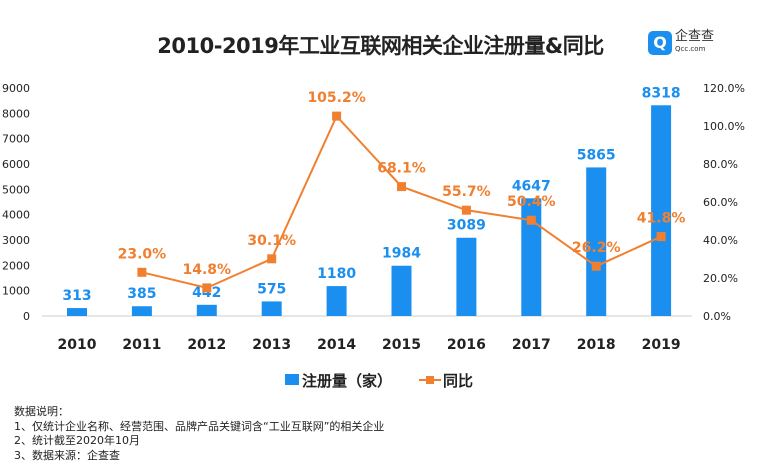 The height and width of the screenshot is (465, 761). Describe the element at coordinates (16, 240) in the screenshot. I see `left-axis-tick: 3000` at that location.